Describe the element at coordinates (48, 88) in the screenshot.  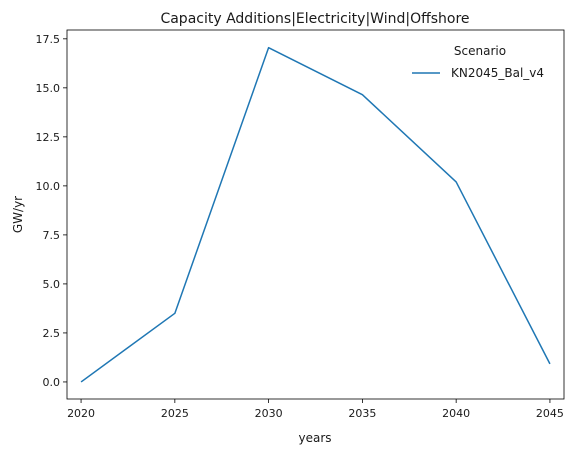
I see `y-tick-label: 15.0` at that location.